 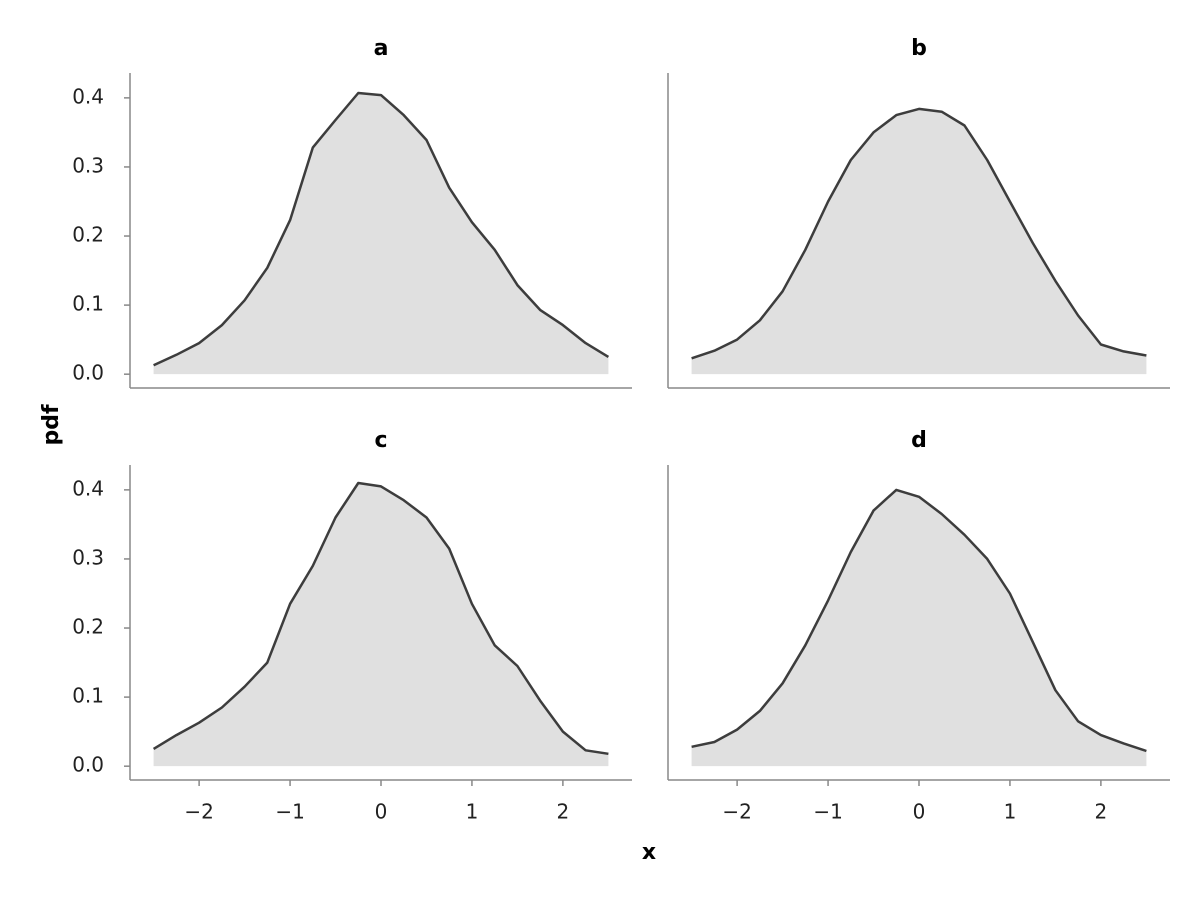 What do you see at coordinates (380, 440) in the screenshot?
I see `panel-title: c` at bounding box center [380, 440].